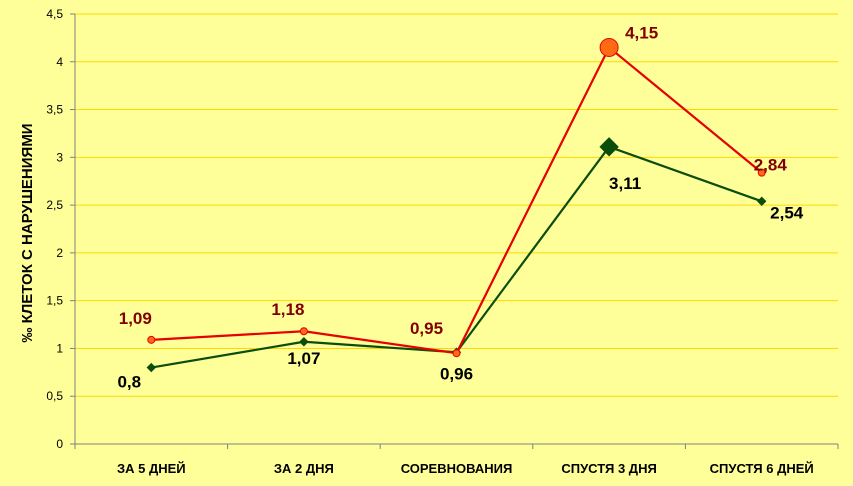 The image size is (853, 486). What do you see at coordinates (287, 309) in the screenshot?
I see `data-label-red: 1,18` at bounding box center [287, 309].